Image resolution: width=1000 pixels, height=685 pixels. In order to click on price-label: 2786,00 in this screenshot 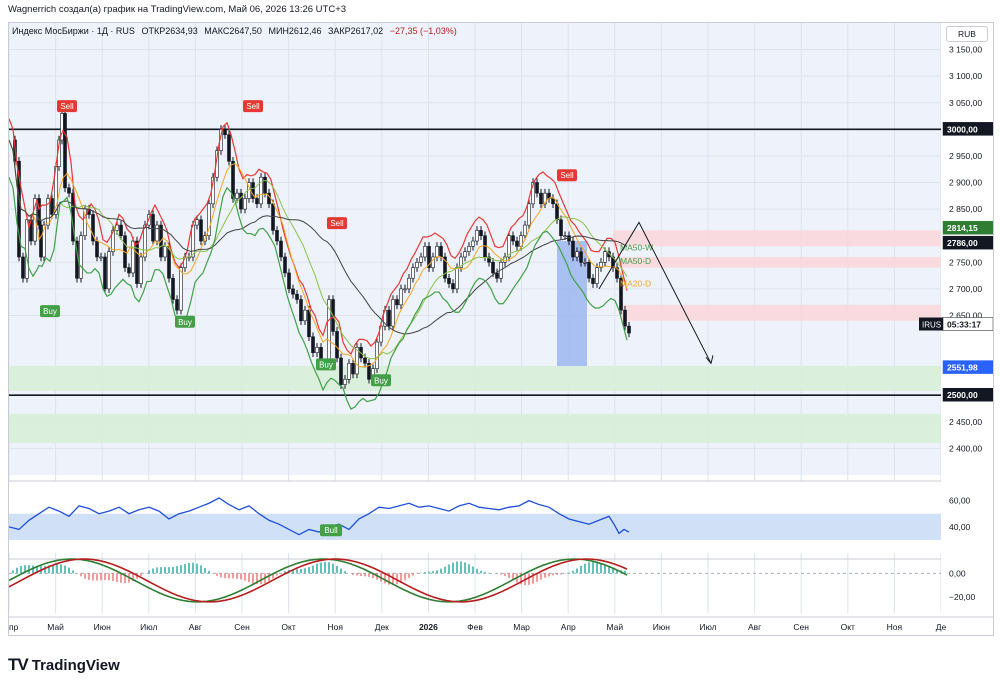, I will do `click(967, 242)`.